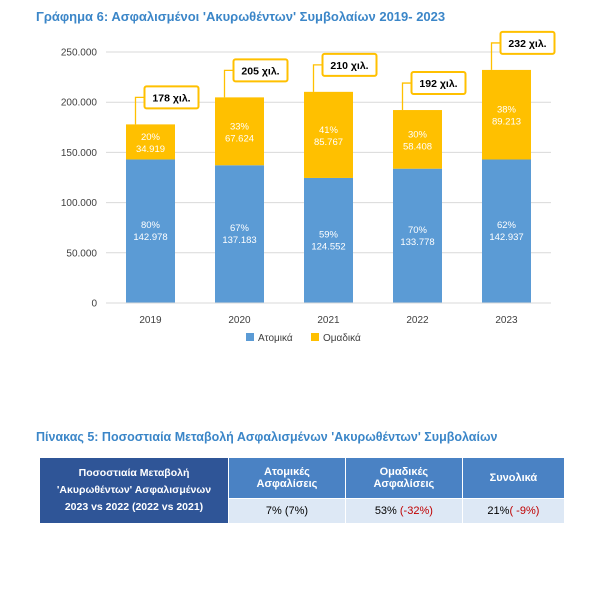 The image size is (601, 589). What do you see at coordinates (79, 153) in the screenshot?
I see `y-tick-label: 150.000` at bounding box center [79, 153].